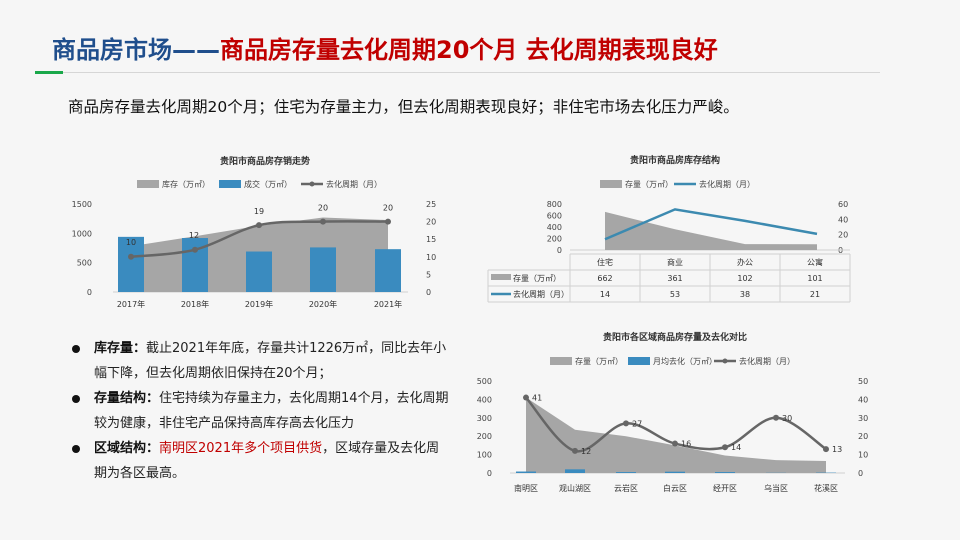 This screenshot has height=540, width=960. I want to click on chart-title: 贵阳市商品房存销走势, so click(265, 161).